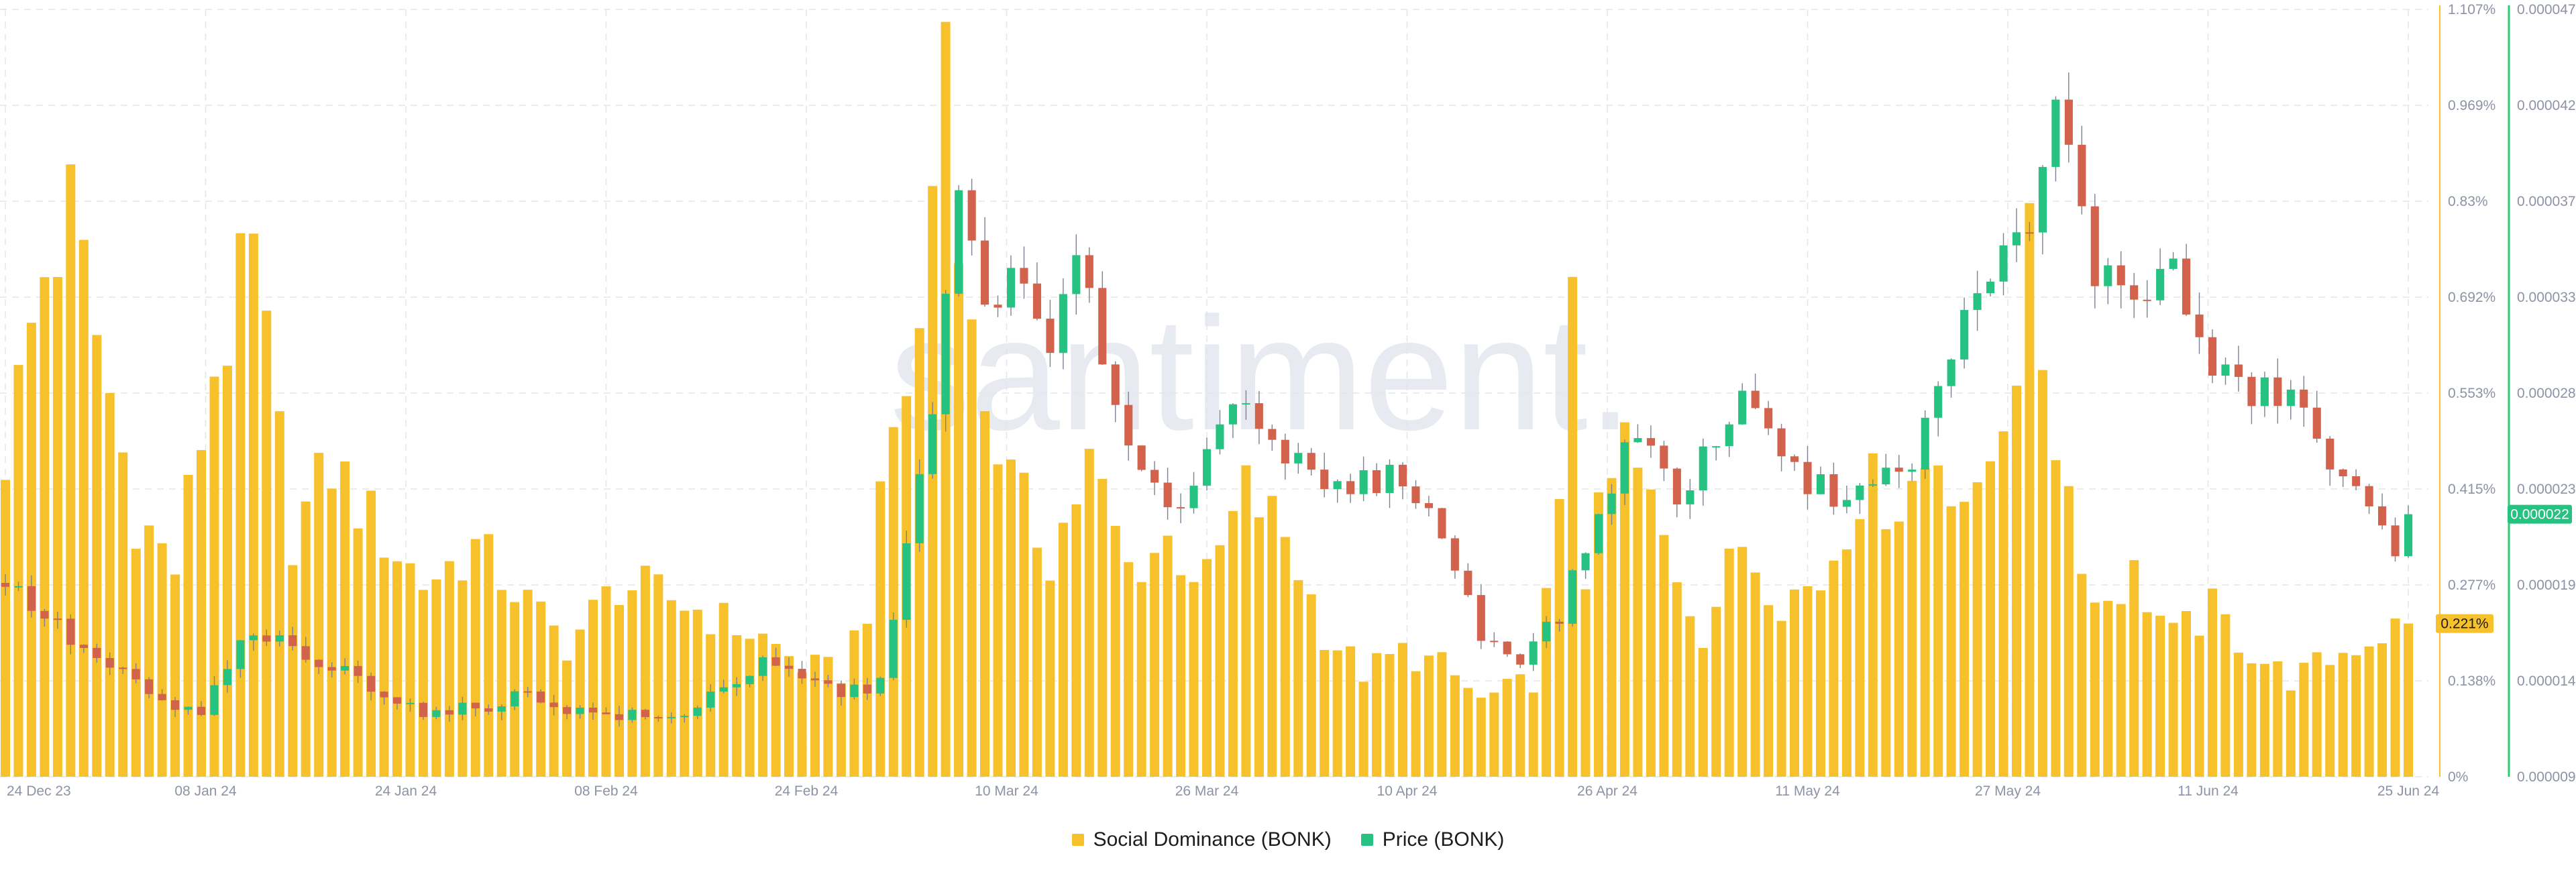  I want to click on legend-swatch-price, so click(1366, 840).